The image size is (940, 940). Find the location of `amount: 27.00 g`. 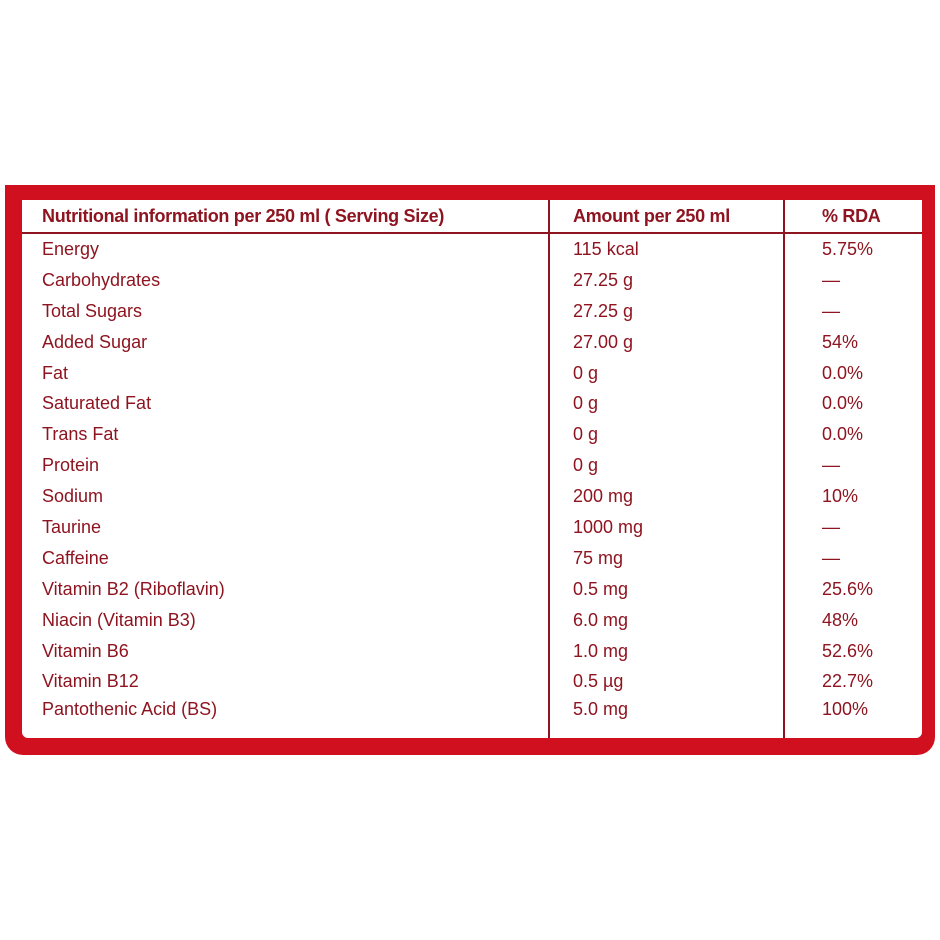

amount: 27.00 g is located at coordinates (666, 342).